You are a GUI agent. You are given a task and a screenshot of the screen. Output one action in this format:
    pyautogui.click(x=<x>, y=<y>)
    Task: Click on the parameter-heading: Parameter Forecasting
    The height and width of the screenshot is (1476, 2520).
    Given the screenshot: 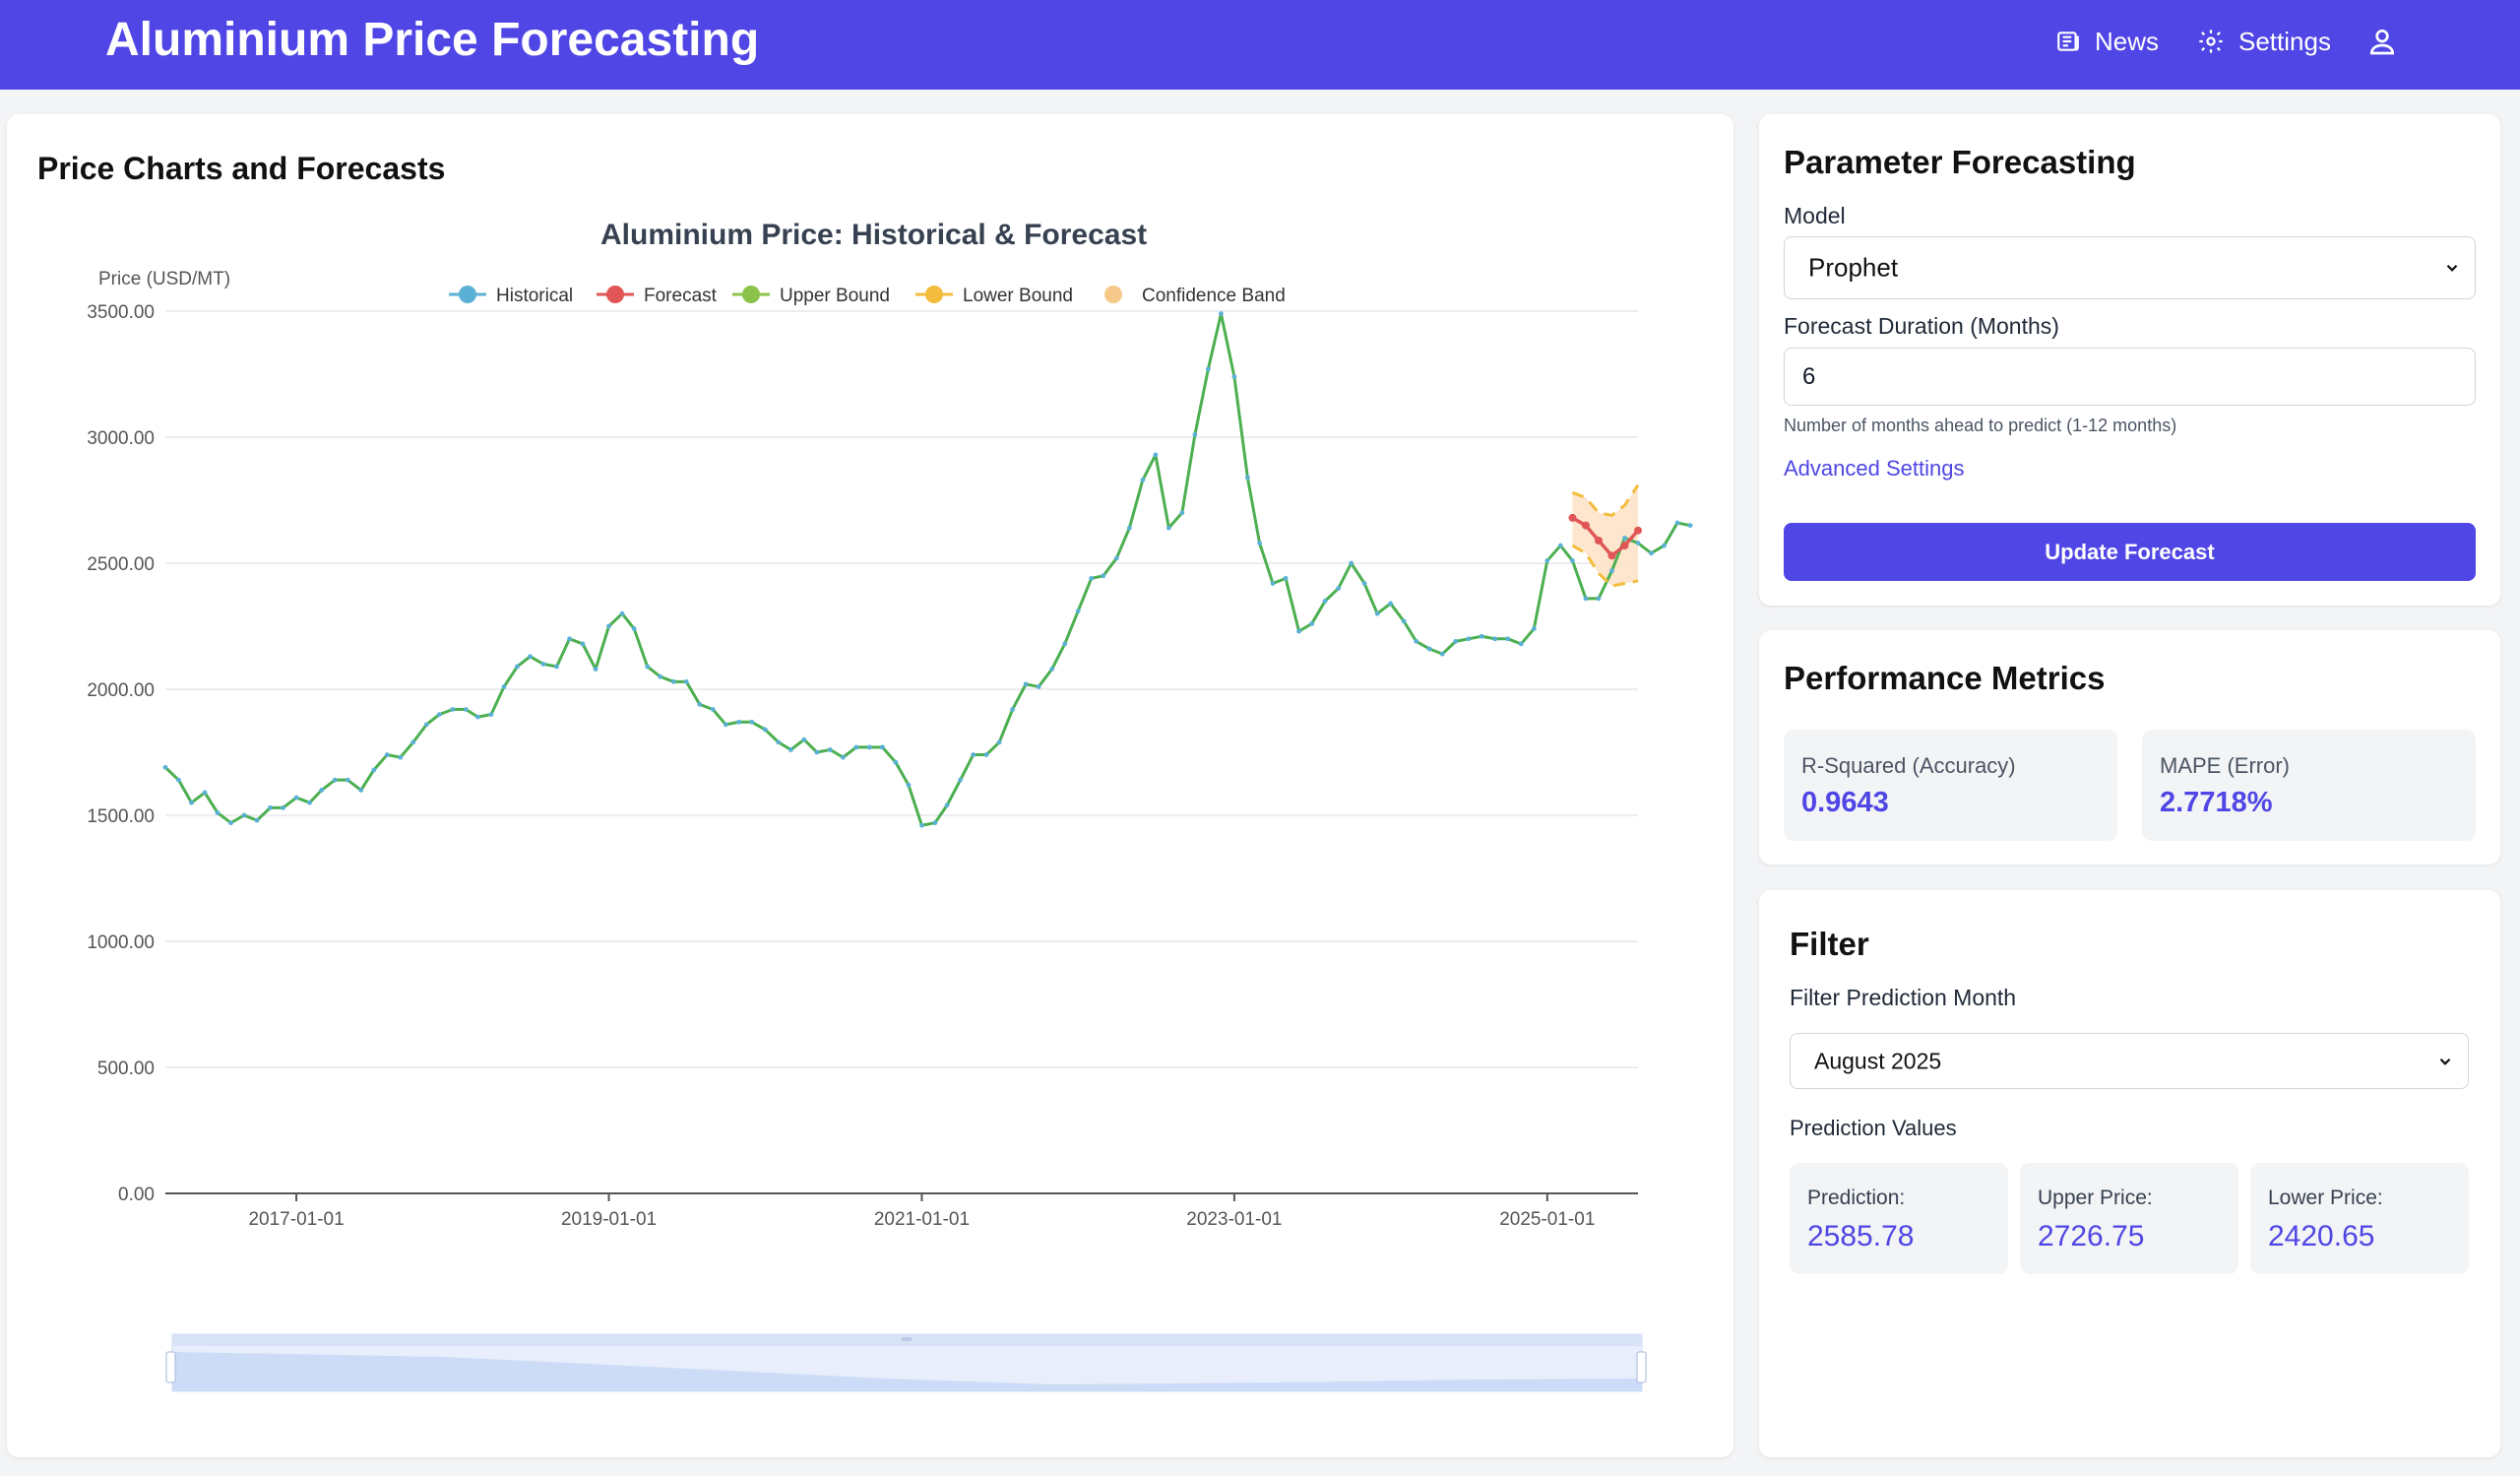 What is the action you would take?
    pyautogui.click(x=1960, y=162)
    